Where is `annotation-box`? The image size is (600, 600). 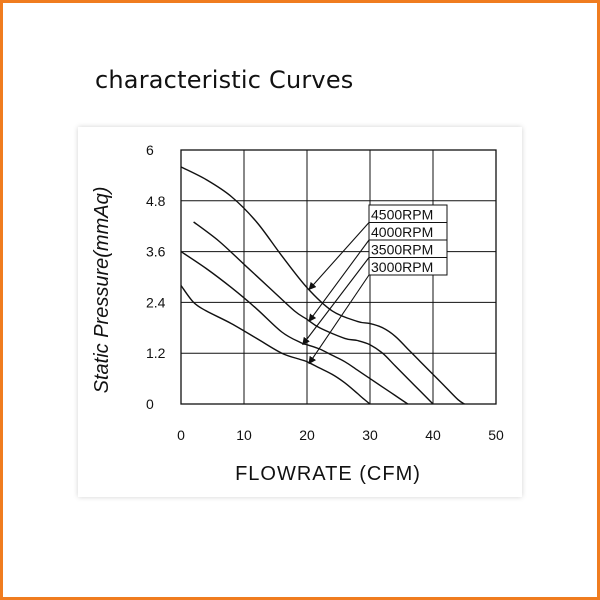 annotation-box is located at coordinates (408, 266).